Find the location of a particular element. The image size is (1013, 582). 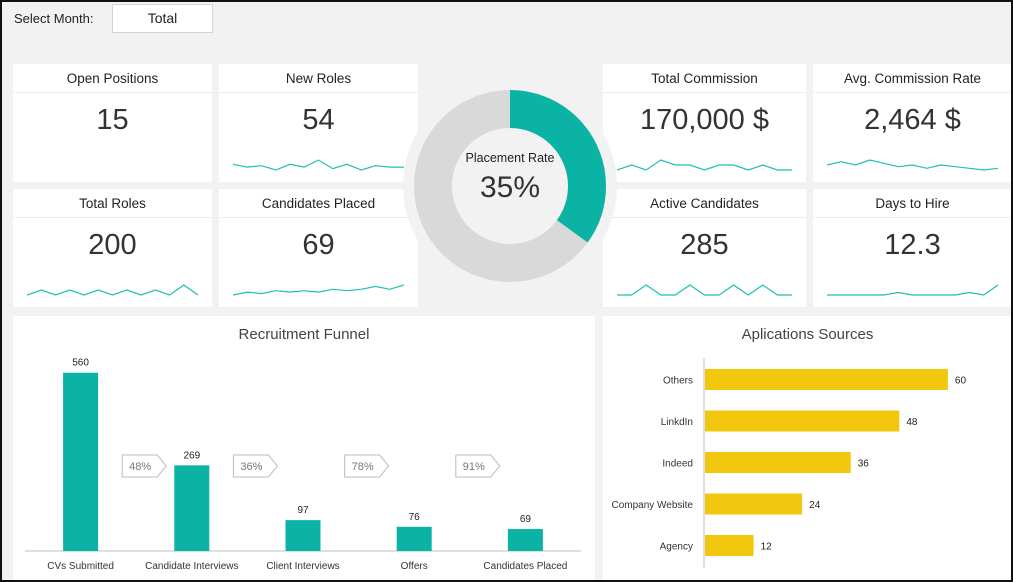

donut-chart is located at coordinates (510, 186).